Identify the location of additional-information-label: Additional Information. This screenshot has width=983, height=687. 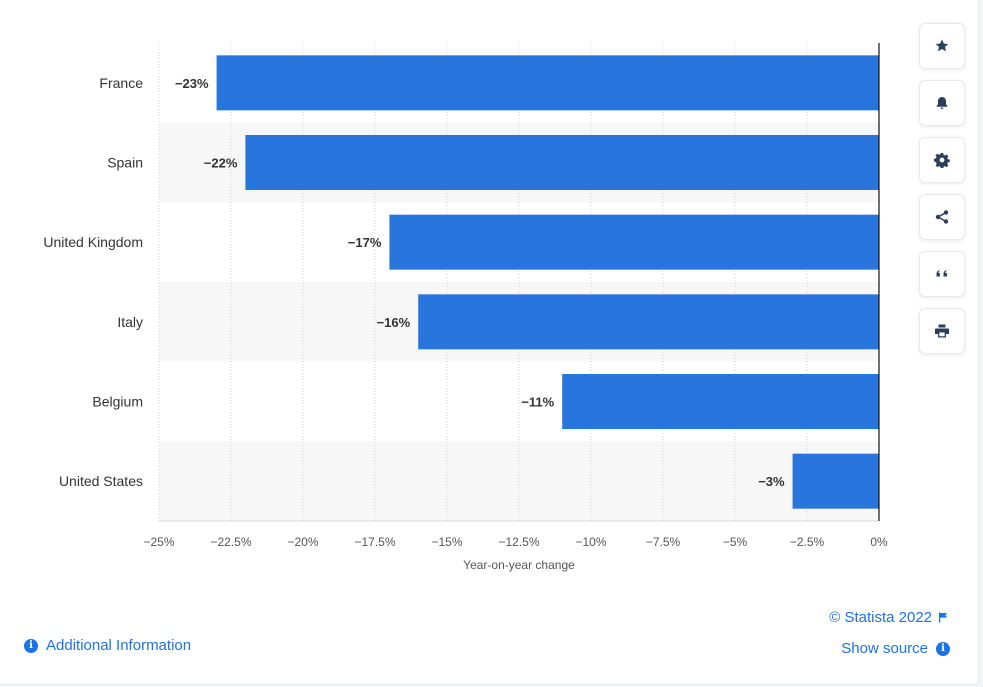
(119, 645).